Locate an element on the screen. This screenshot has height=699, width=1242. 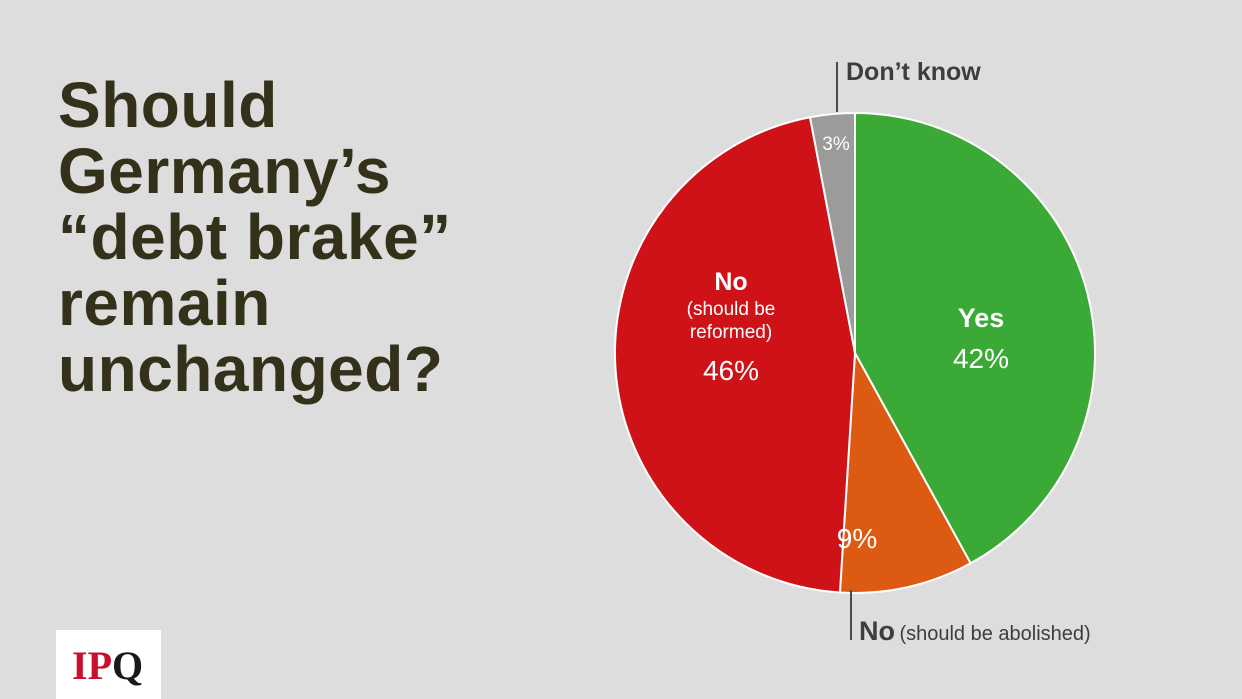
title-line: Should is located at coordinates (168, 105).